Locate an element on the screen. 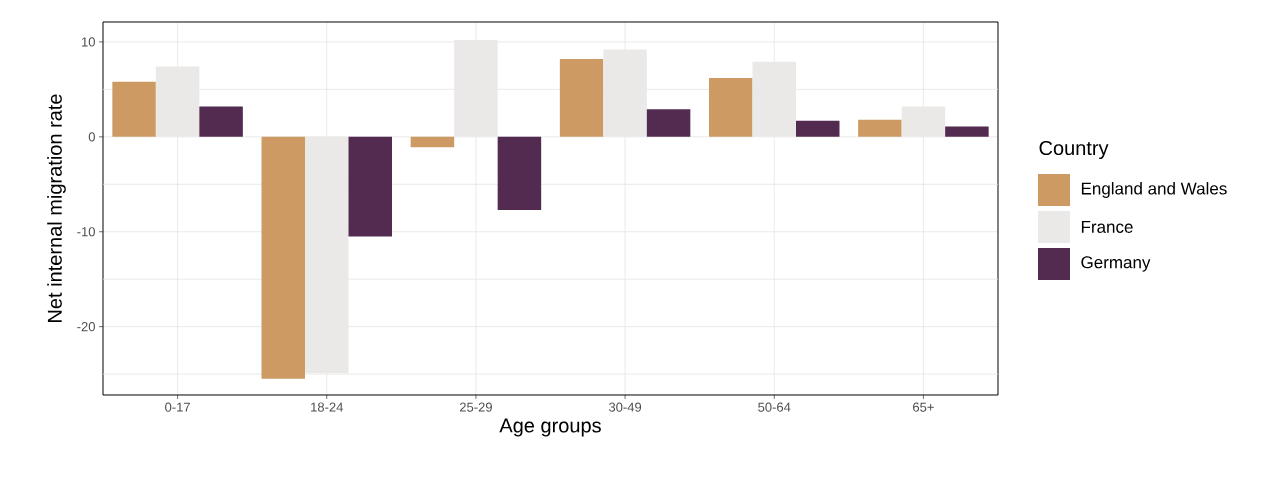 The width and height of the screenshot is (1280, 486). y-tick-label: 10 is located at coordinates (88, 42).